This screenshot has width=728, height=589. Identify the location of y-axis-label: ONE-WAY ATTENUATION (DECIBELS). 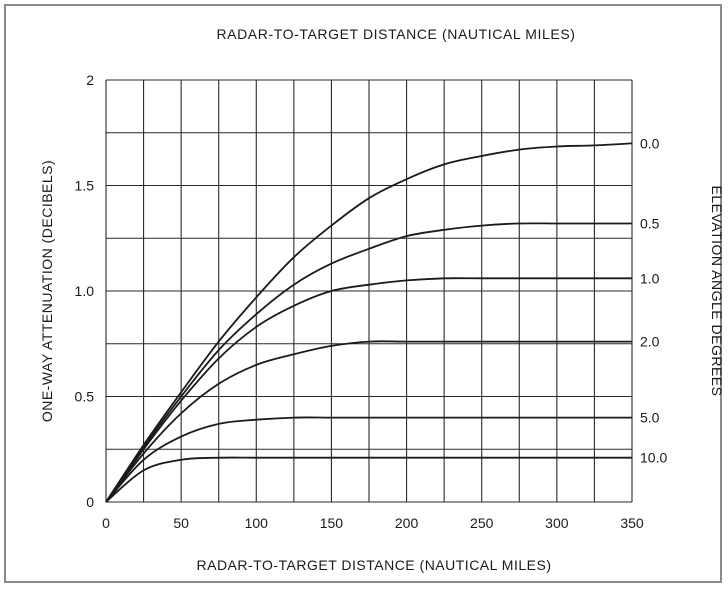
(47, 291).